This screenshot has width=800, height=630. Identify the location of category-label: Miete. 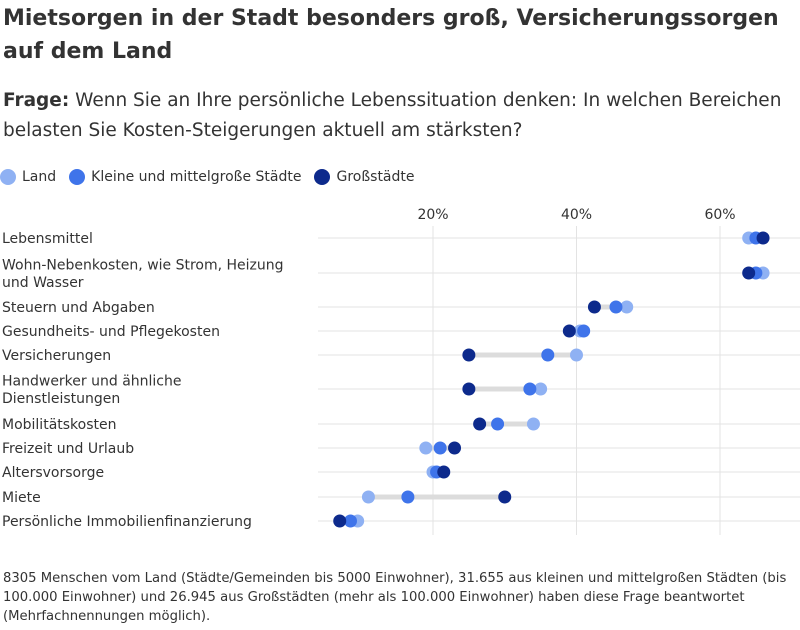
(21, 498).